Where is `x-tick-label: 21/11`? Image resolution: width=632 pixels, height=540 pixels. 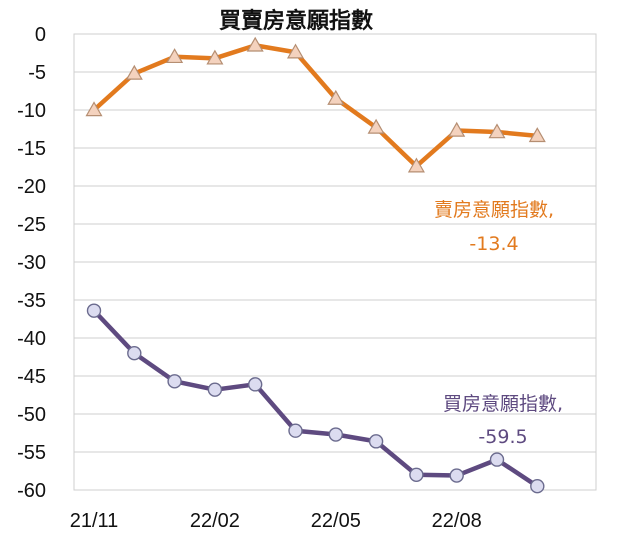 x-tick-label: 21/11 is located at coordinates (94, 521).